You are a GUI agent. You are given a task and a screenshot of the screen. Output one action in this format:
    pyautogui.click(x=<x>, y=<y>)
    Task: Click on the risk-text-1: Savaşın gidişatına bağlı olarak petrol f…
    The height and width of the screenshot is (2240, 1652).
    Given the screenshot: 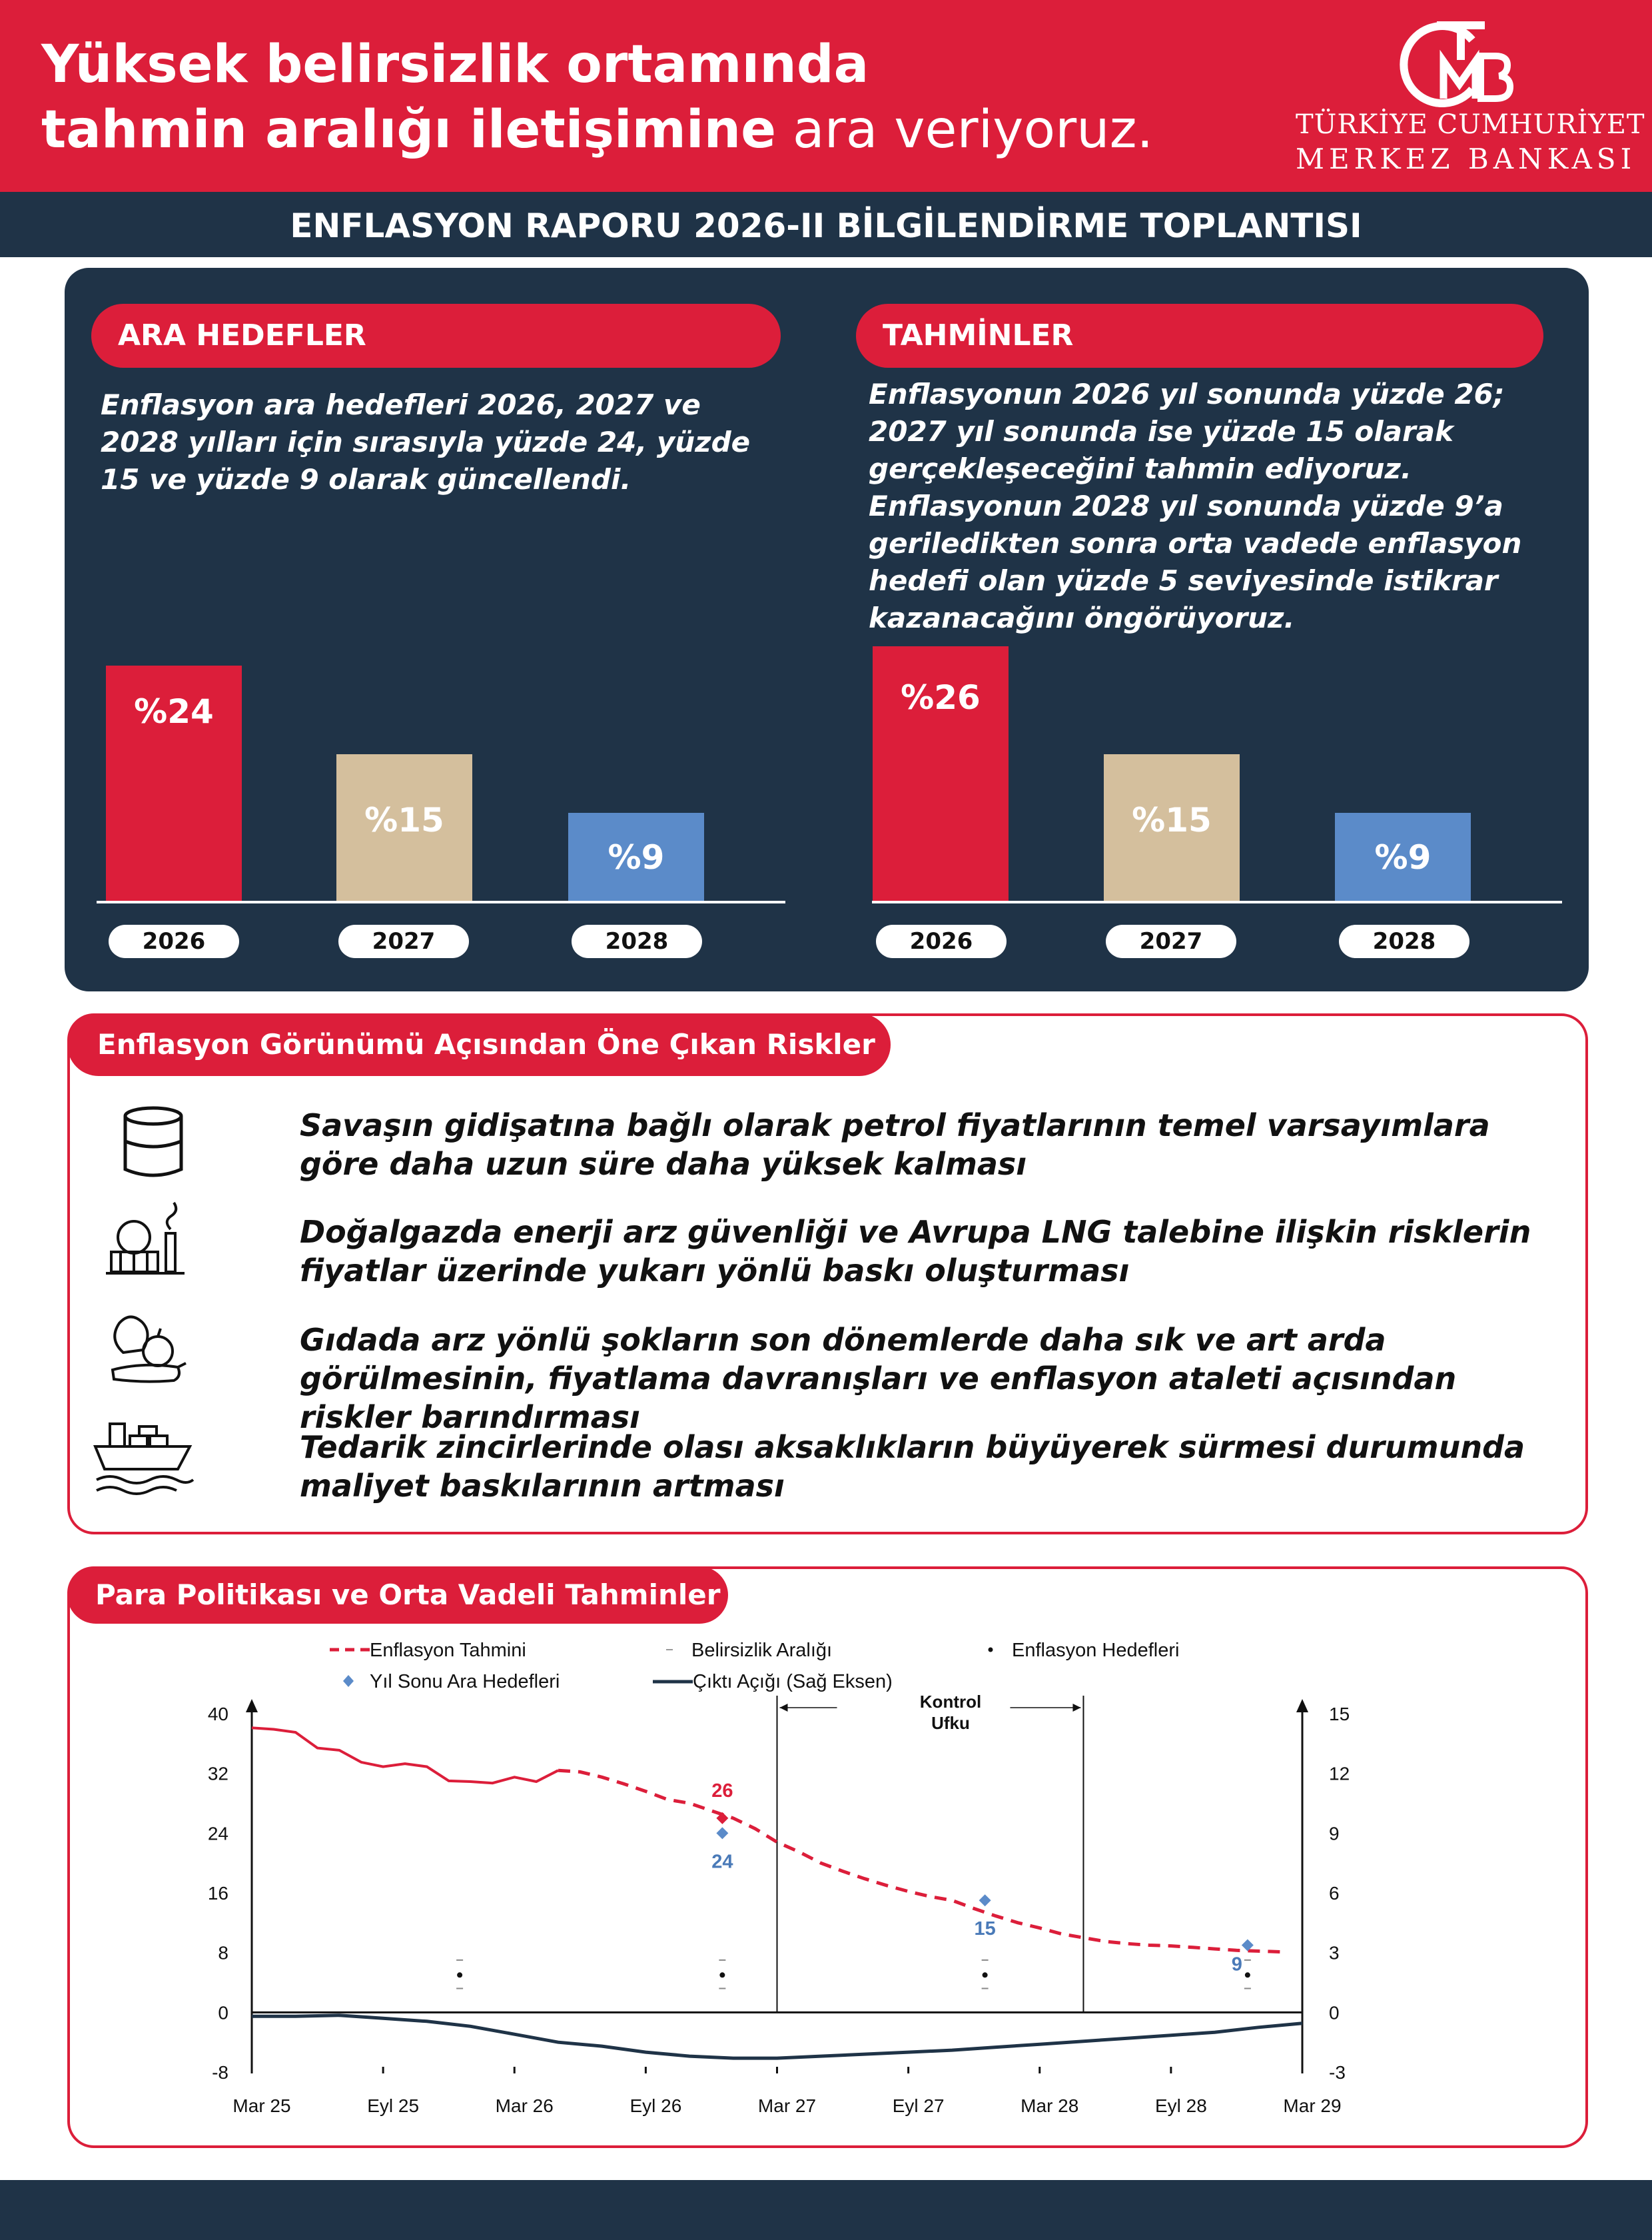 What is the action you would take?
    pyautogui.click(x=895, y=1145)
    